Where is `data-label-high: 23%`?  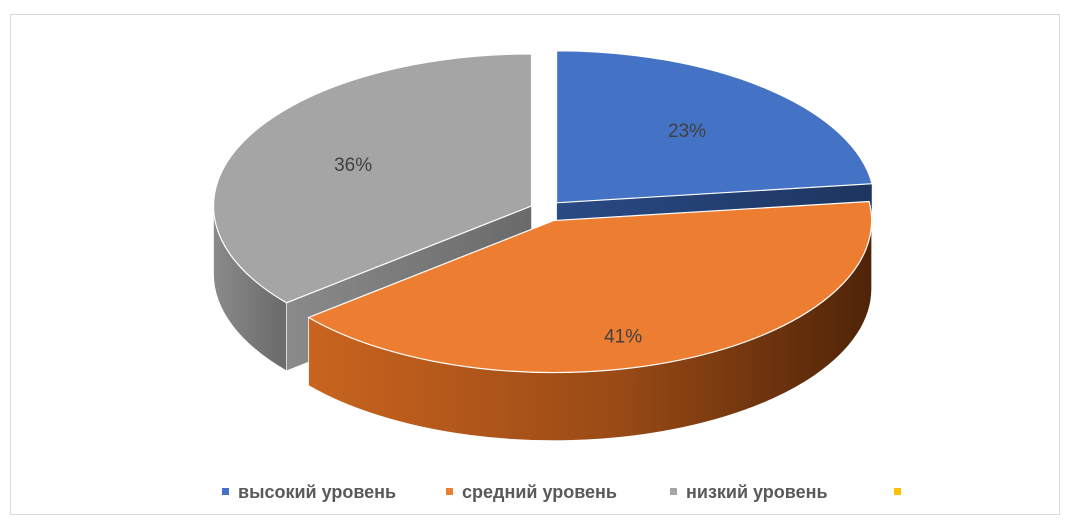
data-label-high: 23% is located at coordinates (687, 131).